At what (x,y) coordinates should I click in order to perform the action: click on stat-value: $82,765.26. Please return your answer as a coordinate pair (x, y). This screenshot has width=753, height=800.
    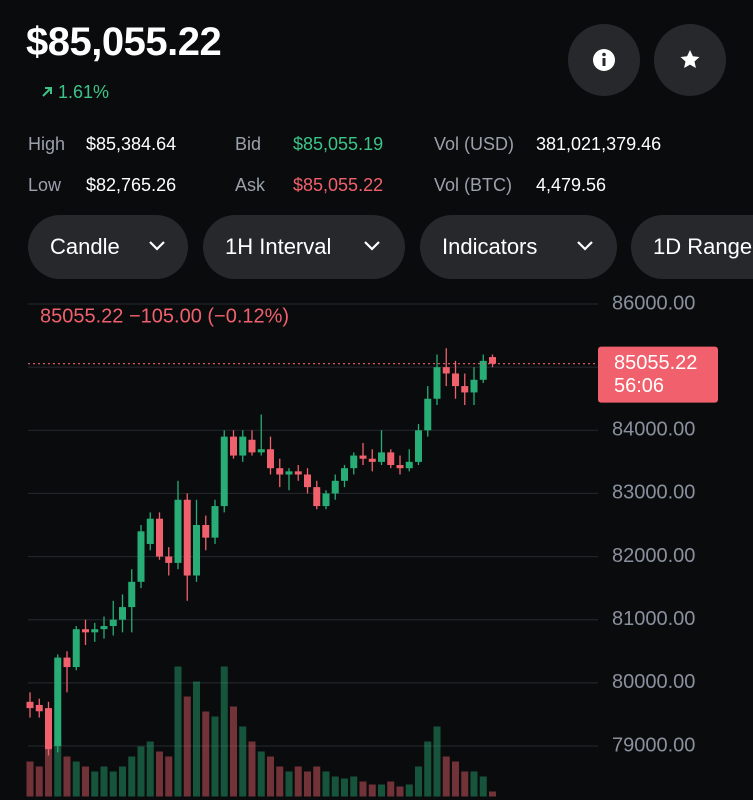
    Looking at the image, I should click on (131, 185).